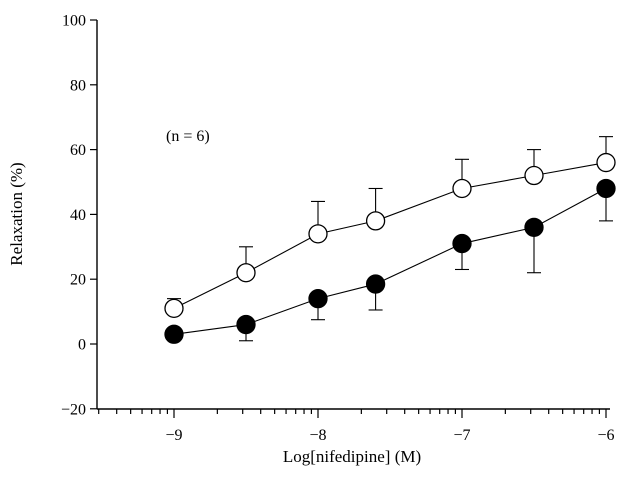 The height and width of the screenshot is (479, 618). Describe the element at coordinates (74, 21) in the screenshot. I see `y-tick-label: 100` at that location.